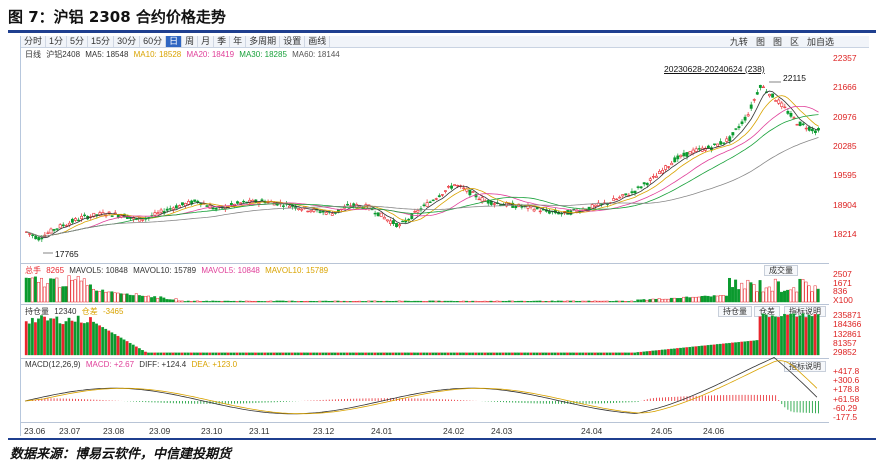 This screenshot has width=884, height=466. What do you see at coordinates (805, 311) in the screenshot?
I see `oi-help-button: 指标说明` at bounding box center [805, 311].